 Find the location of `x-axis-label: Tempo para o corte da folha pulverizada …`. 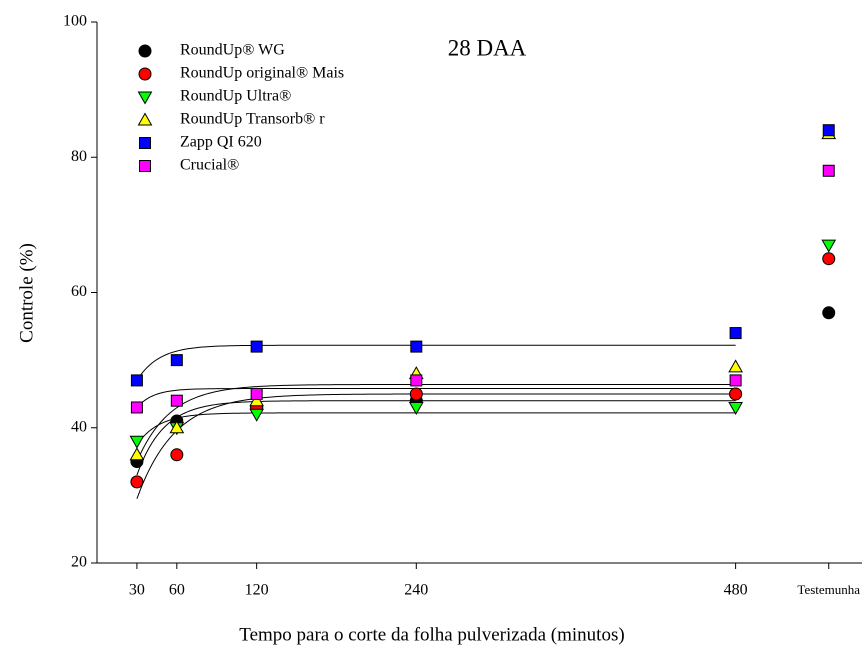

x-axis-label: Tempo para o corte da folha pulverizada … is located at coordinates (431, 634).